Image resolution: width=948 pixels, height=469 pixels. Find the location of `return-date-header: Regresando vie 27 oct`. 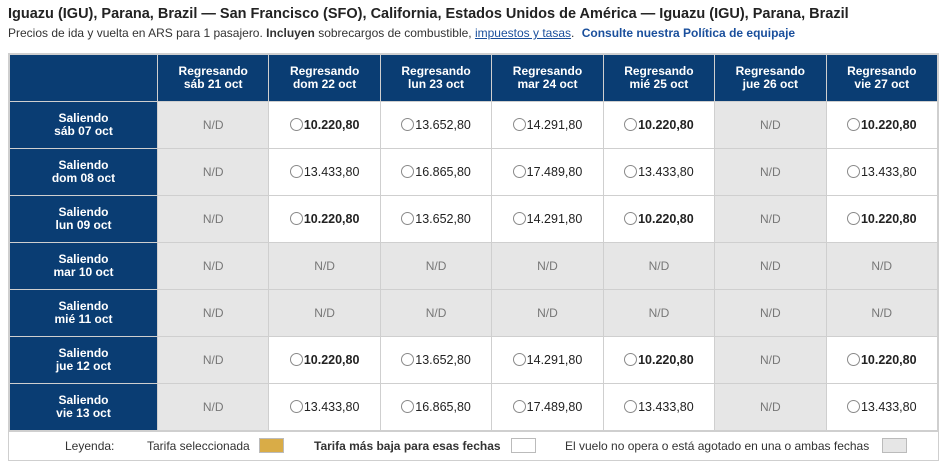

return-date-header: Regresando vie 27 oct is located at coordinates (882, 78).